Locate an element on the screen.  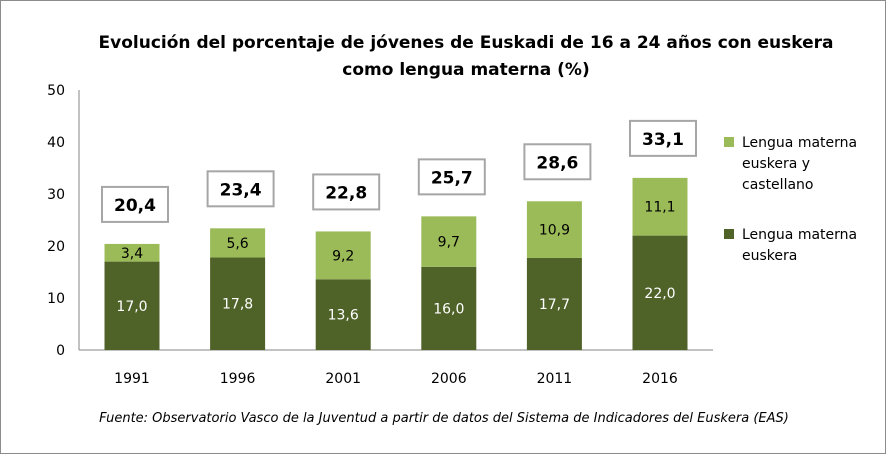
total-label: 20,4 is located at coordinates (135, 206).